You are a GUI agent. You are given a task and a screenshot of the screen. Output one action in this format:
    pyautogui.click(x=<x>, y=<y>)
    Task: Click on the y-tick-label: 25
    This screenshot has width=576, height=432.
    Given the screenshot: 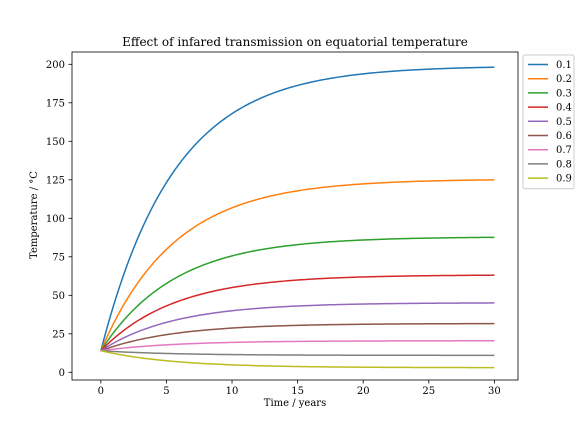 What is the action you would take?
    pyautogui.click(x=58, y=334)
    